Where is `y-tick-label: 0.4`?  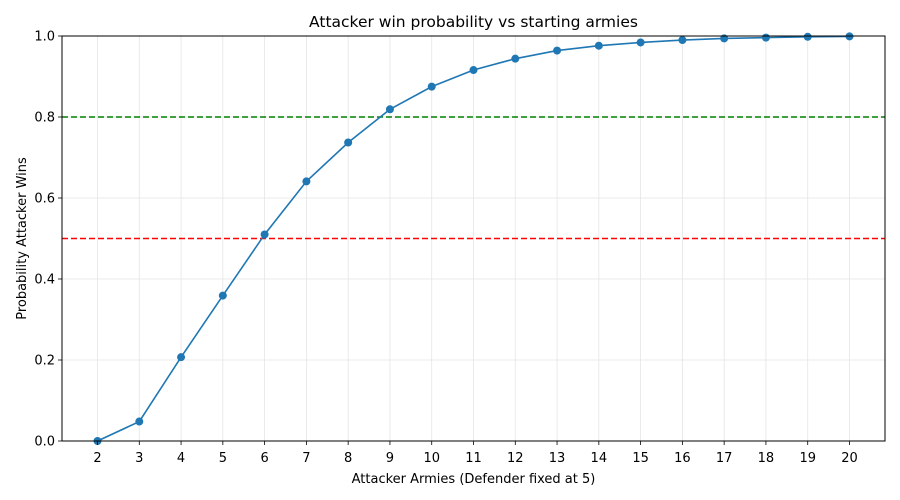 y-tick-label: 0.4 is located at coordinates (44, 280).